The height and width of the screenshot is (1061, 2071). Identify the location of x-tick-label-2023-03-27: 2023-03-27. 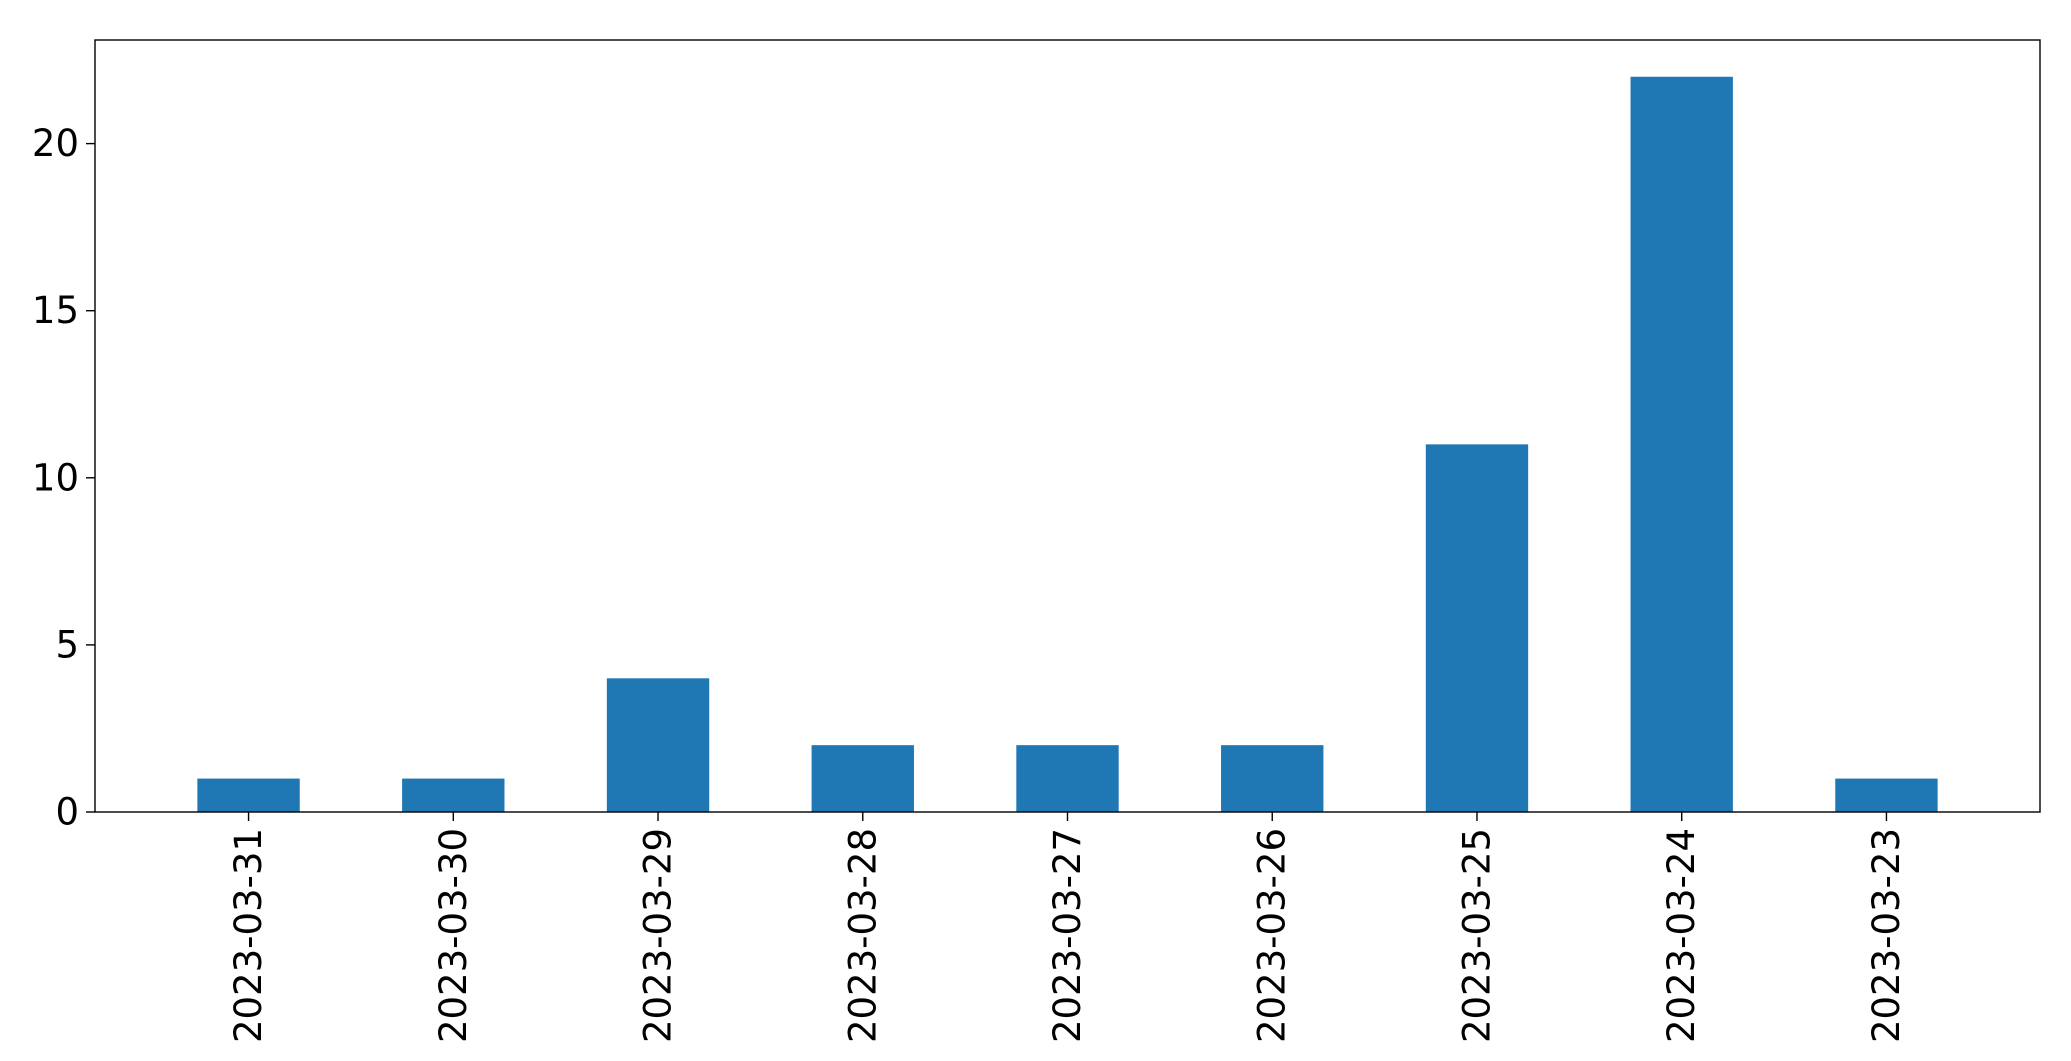
(1067, 935).